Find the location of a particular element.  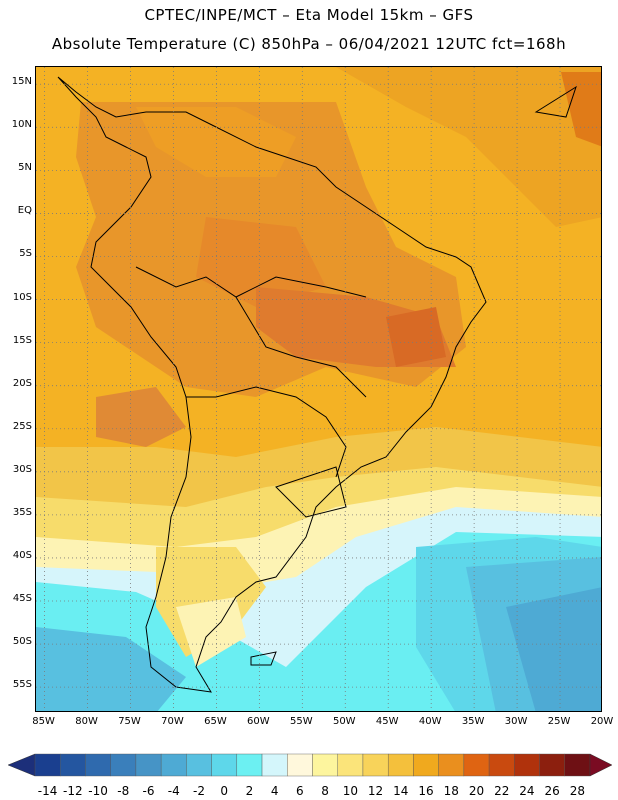

uruguay-outline is located at coordinates (311, 492).